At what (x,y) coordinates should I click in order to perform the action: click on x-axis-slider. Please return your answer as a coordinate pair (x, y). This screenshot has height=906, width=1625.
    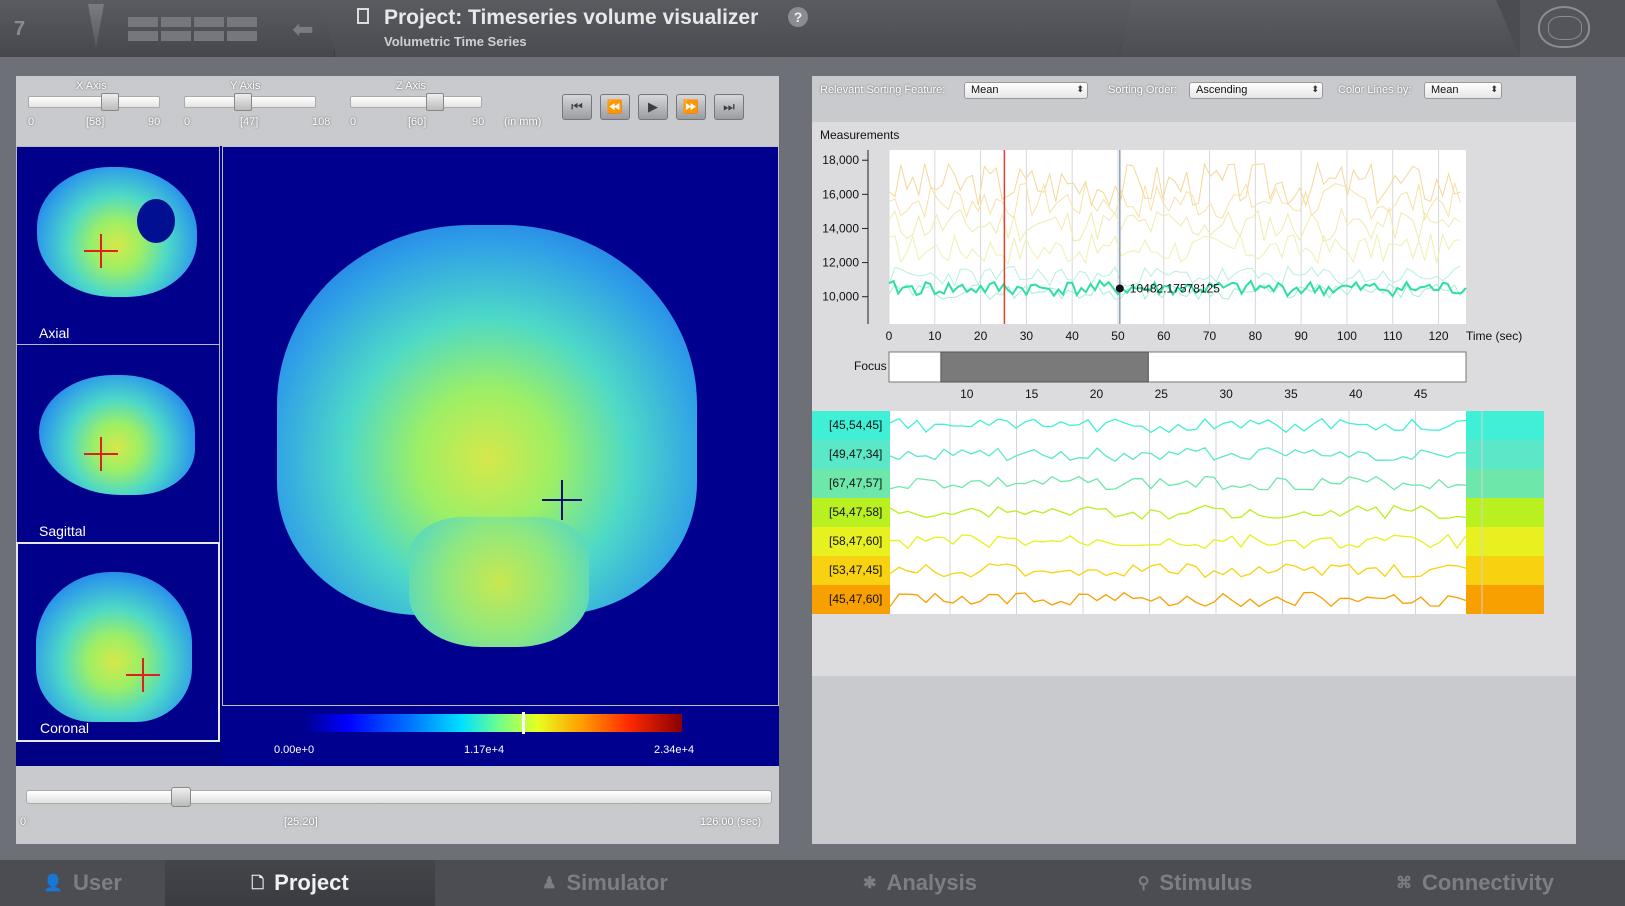
    Looking at the image, I should click on (94, 102).